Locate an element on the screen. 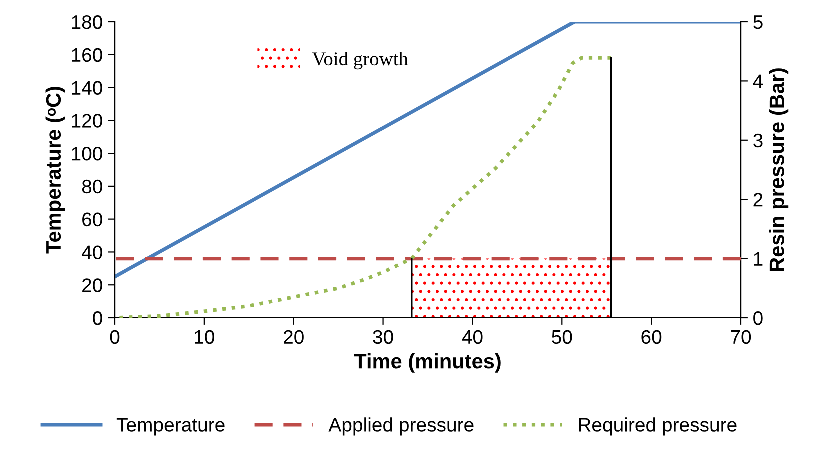  x-tick-label: 60 is located at coordinates (652, 337).